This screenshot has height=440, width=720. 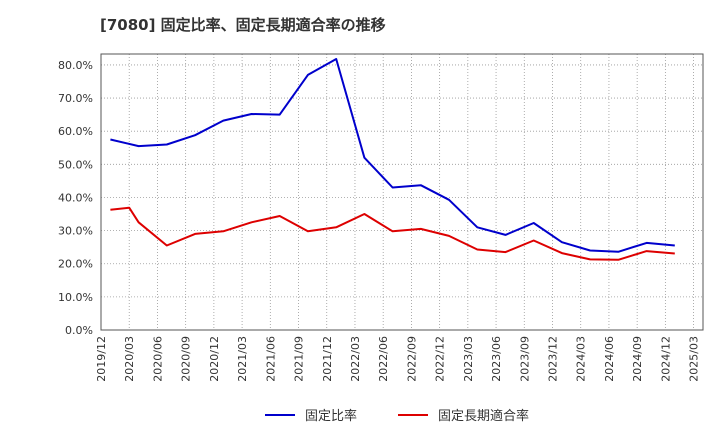 I want to click on x-tick-label: 2021/06, so click(x=270, y=359).